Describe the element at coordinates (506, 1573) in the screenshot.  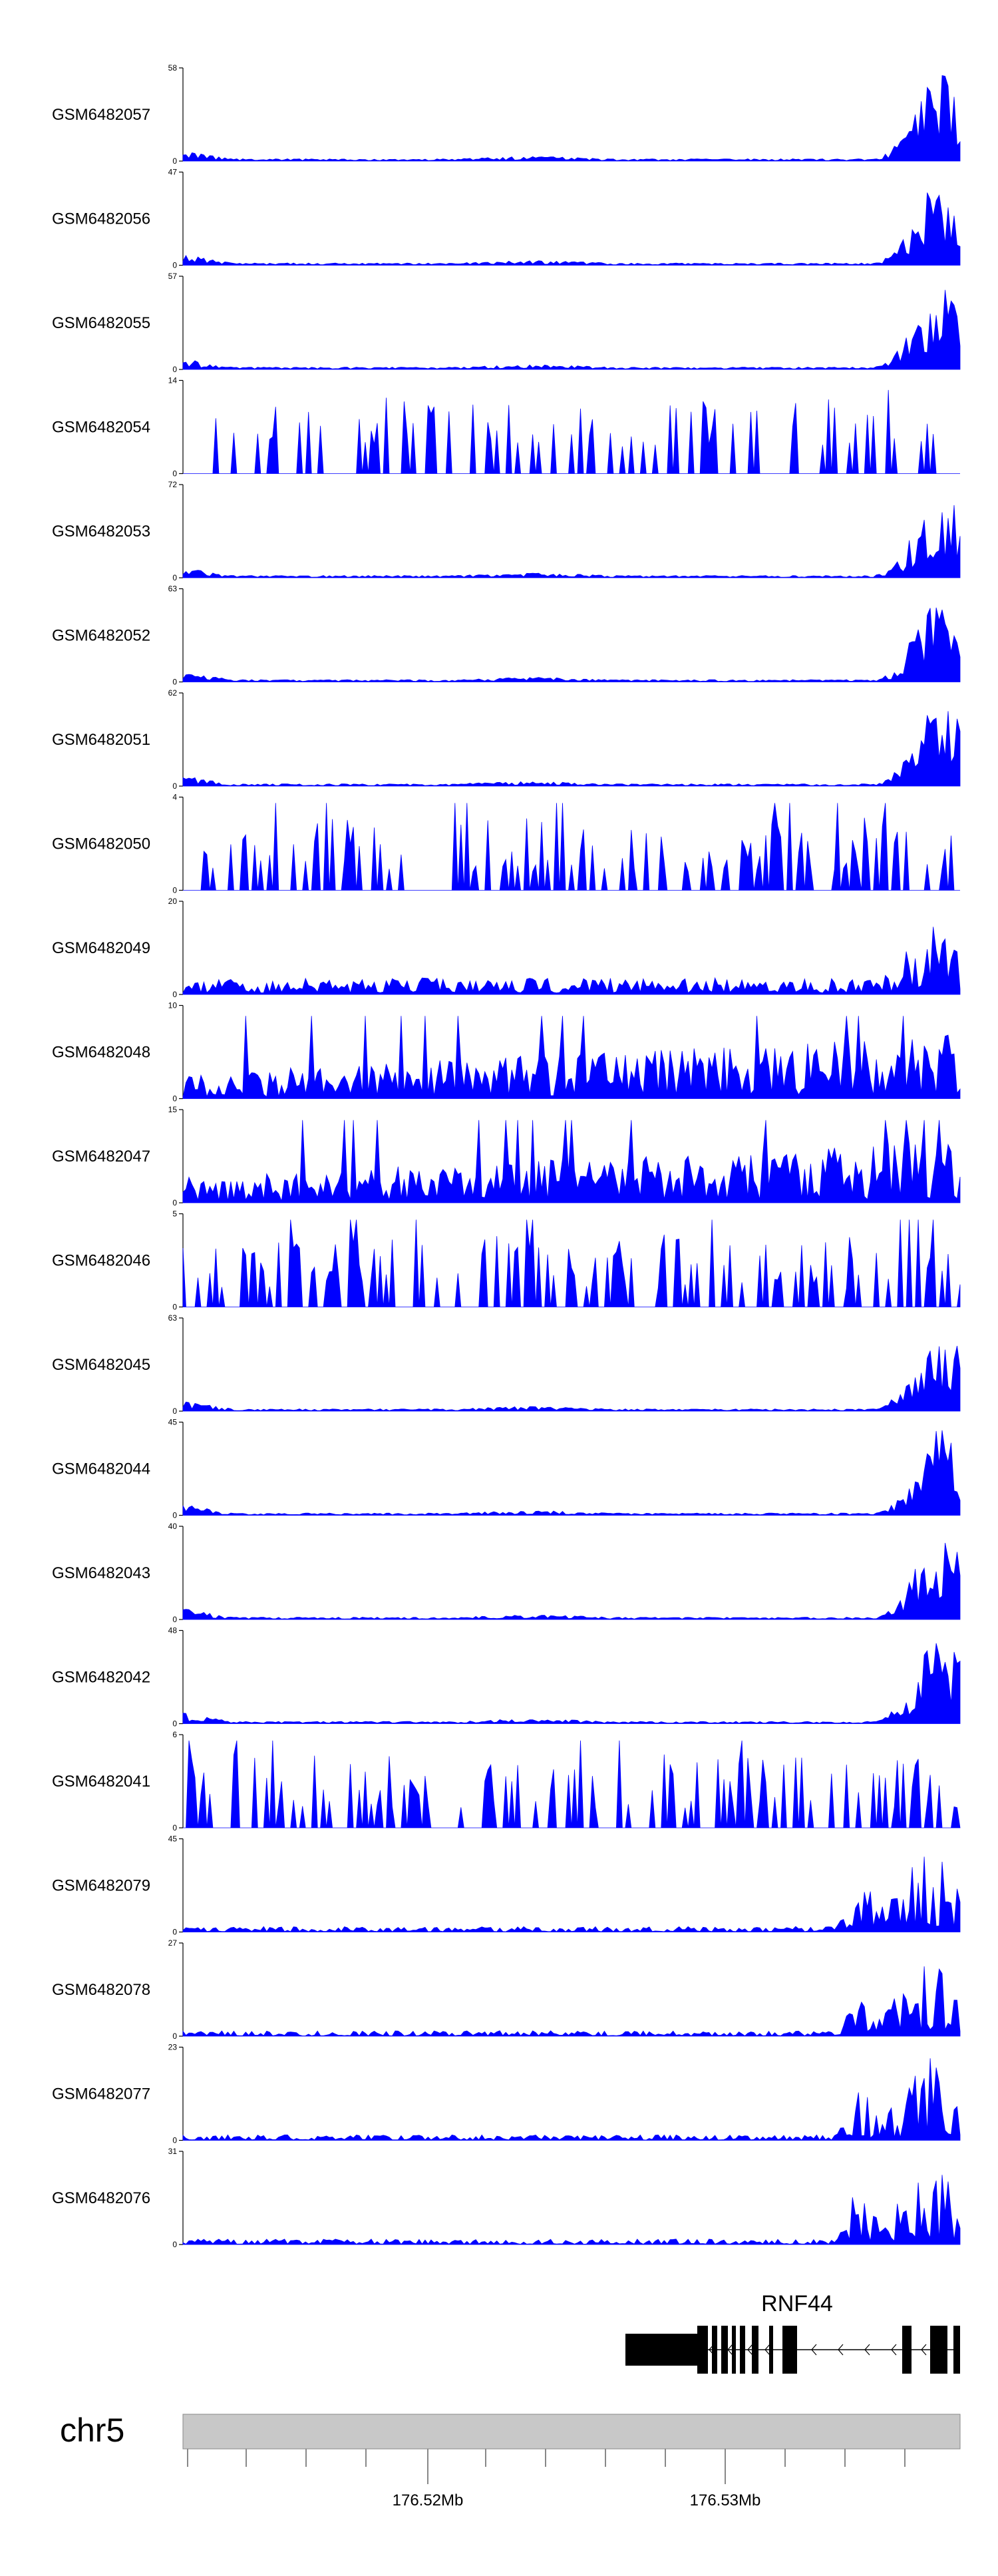
I see `track-GSM6482043: GSM6482043 40 0` at that location.